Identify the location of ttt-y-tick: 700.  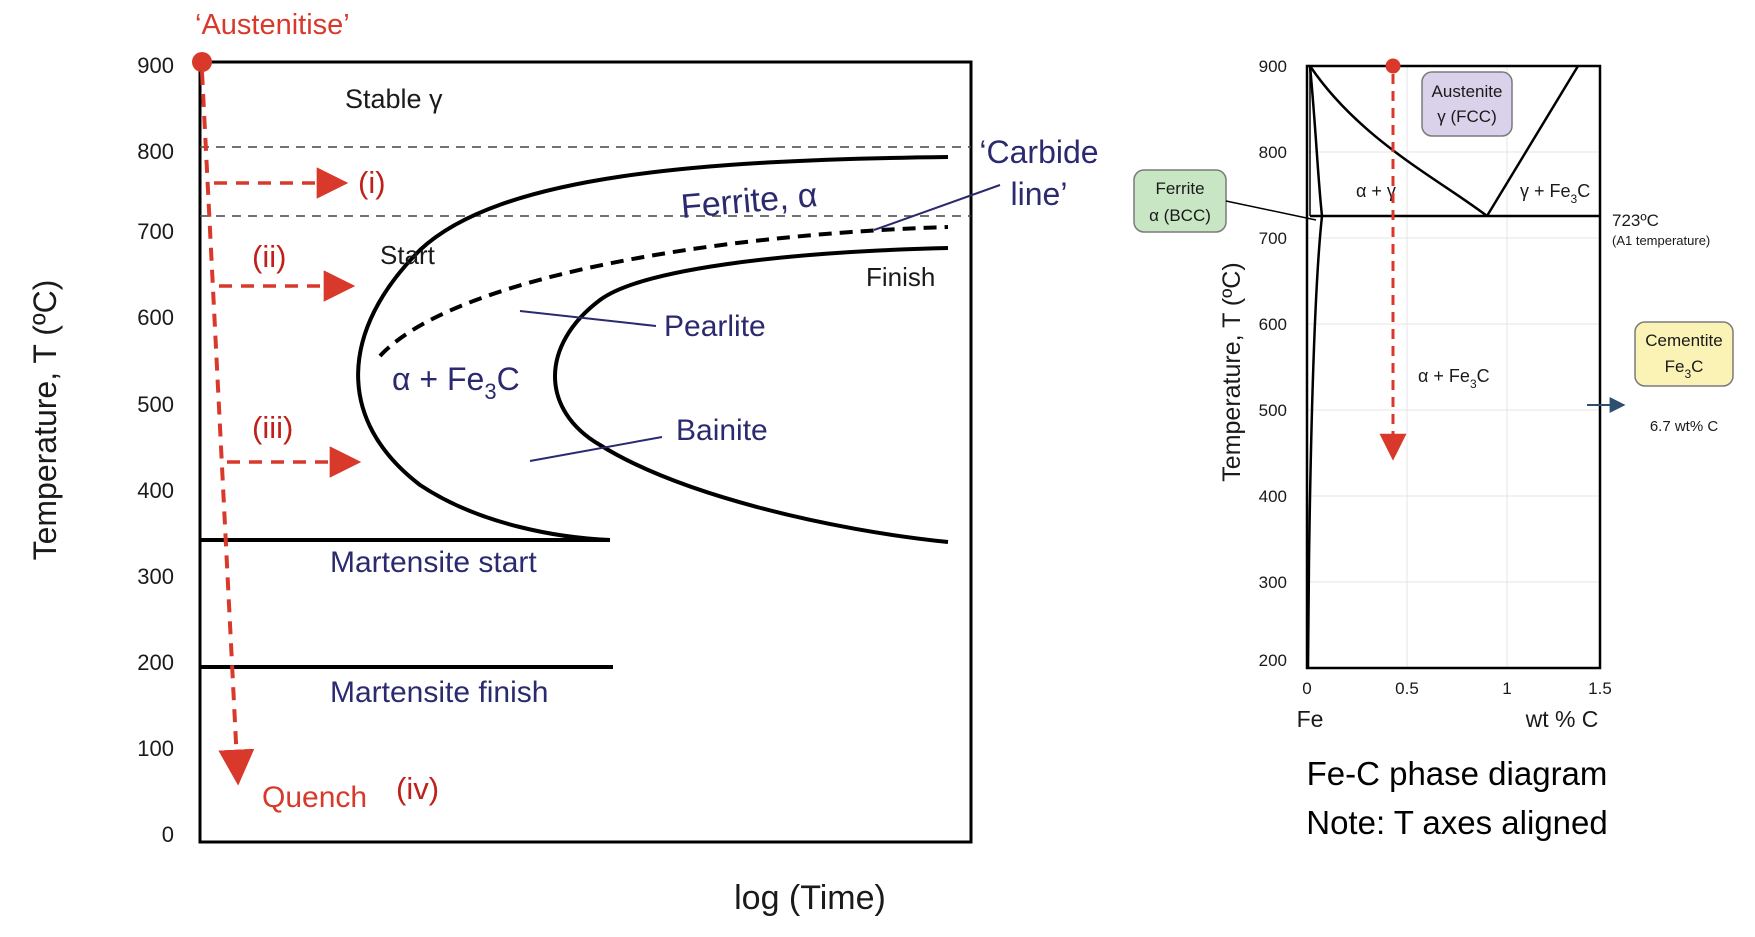
(155, 231).